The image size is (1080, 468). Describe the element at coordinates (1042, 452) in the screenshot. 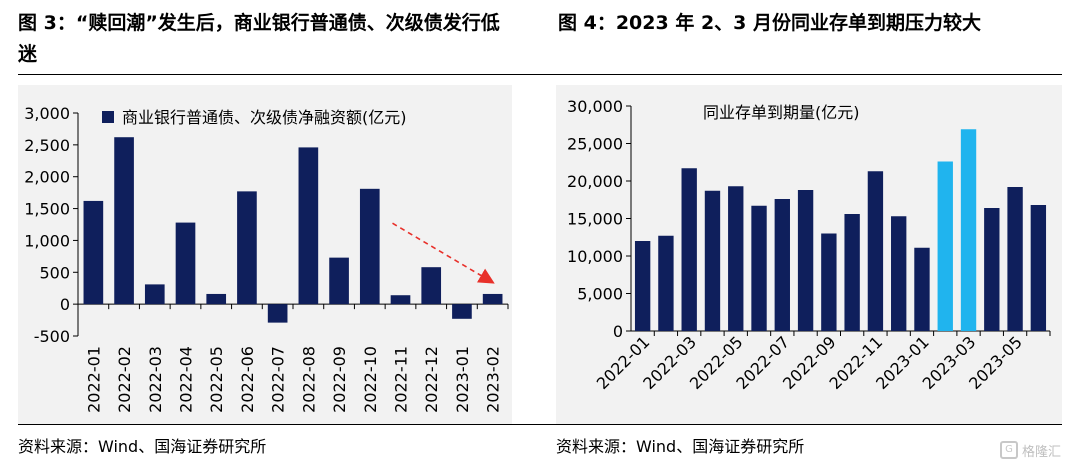

I see `watermark-text: 格隆汇` at that location.